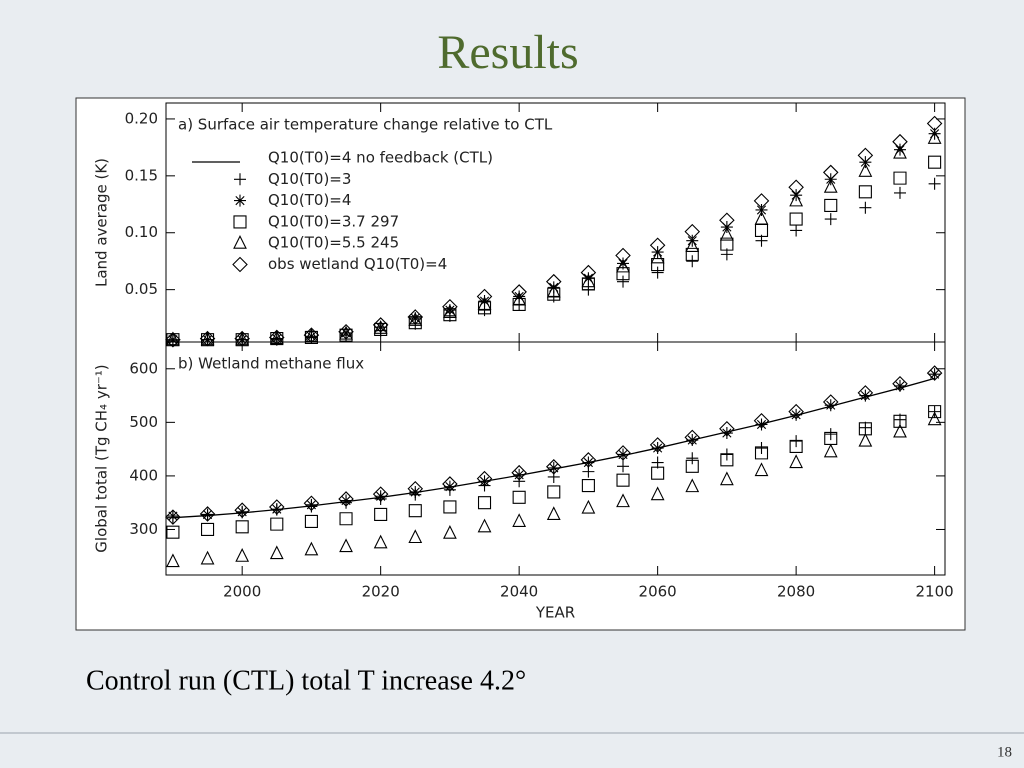 The width and height of the screenshot is (1024, 768). Describe the element at coordinates (555, 613) in the screenshot. I see `x-axis-label: YEAR` at that location.